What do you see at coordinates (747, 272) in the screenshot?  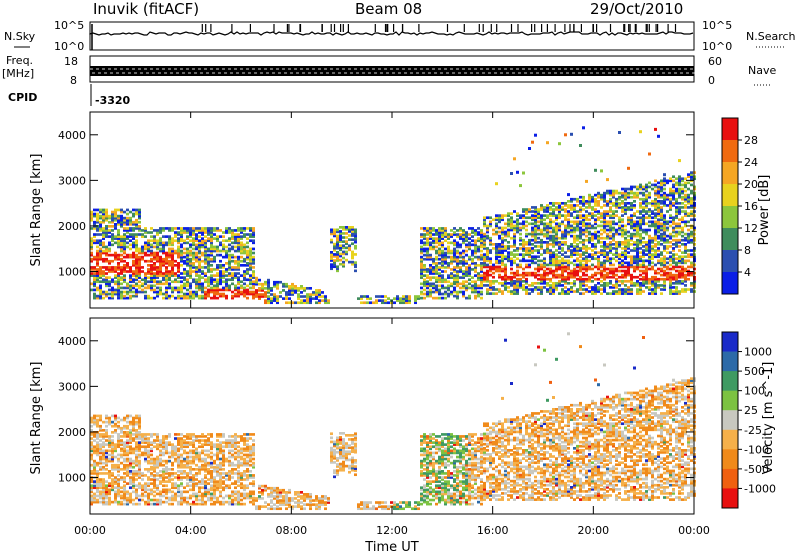 I see `colorbar-tick-label: 4` at bounding box center [747, 272].